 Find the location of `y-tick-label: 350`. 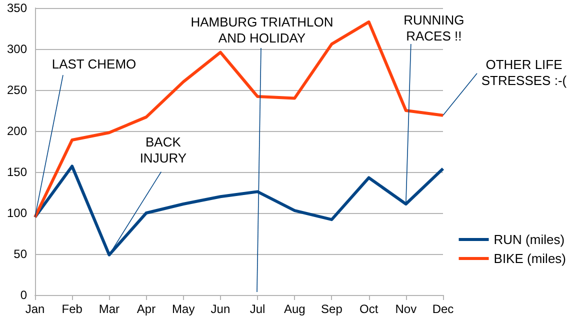

y-tick-label: 350 is located at coordinates (17, 8).